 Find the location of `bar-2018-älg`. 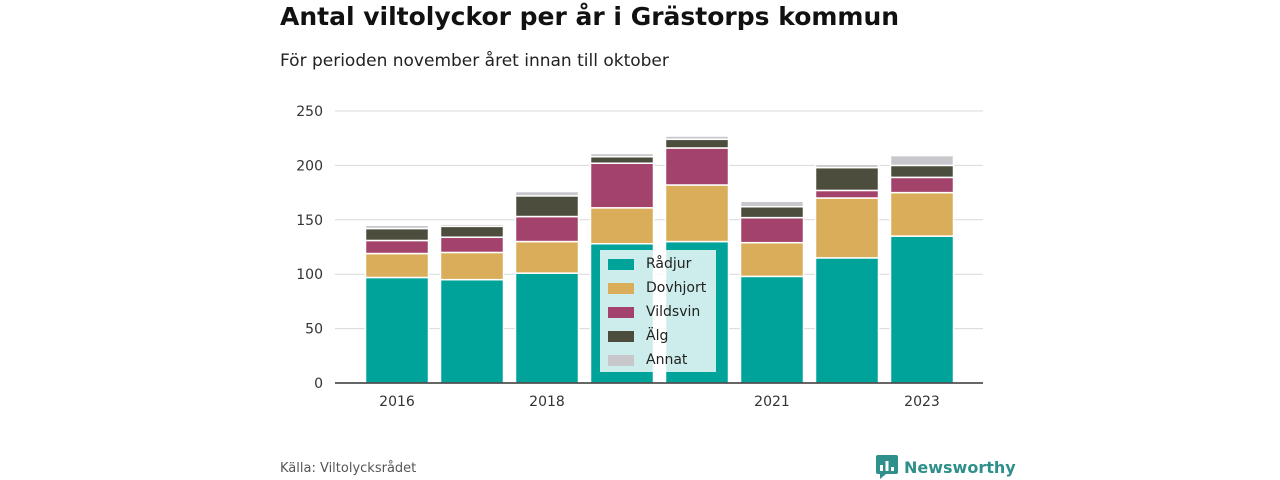

bar-2018-älg is located at coordinates (547, 206).